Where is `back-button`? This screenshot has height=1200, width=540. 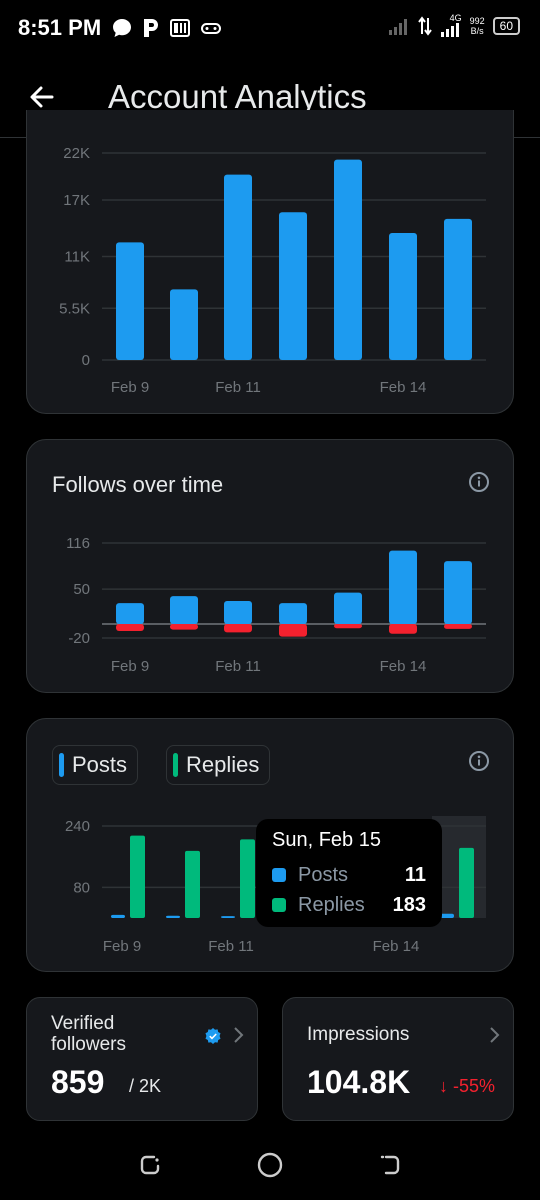 back-button is located at coordinates (42, 97).